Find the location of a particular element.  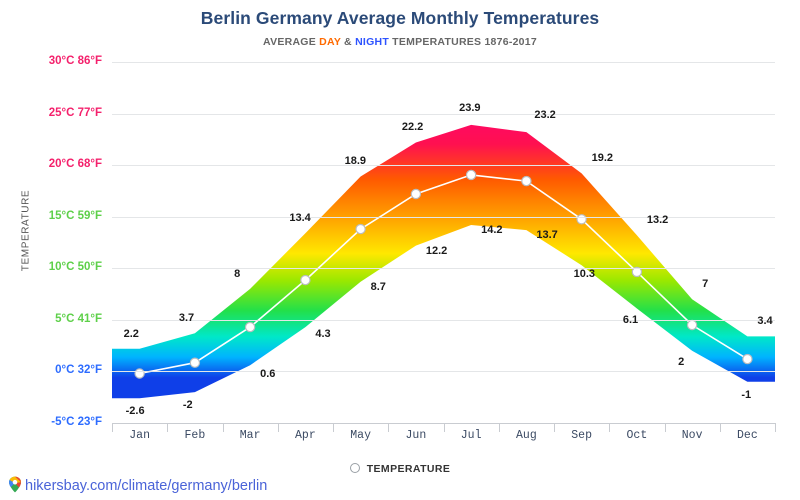

chart-legend: TEMPERATURE is located at coordinates (400, 468).